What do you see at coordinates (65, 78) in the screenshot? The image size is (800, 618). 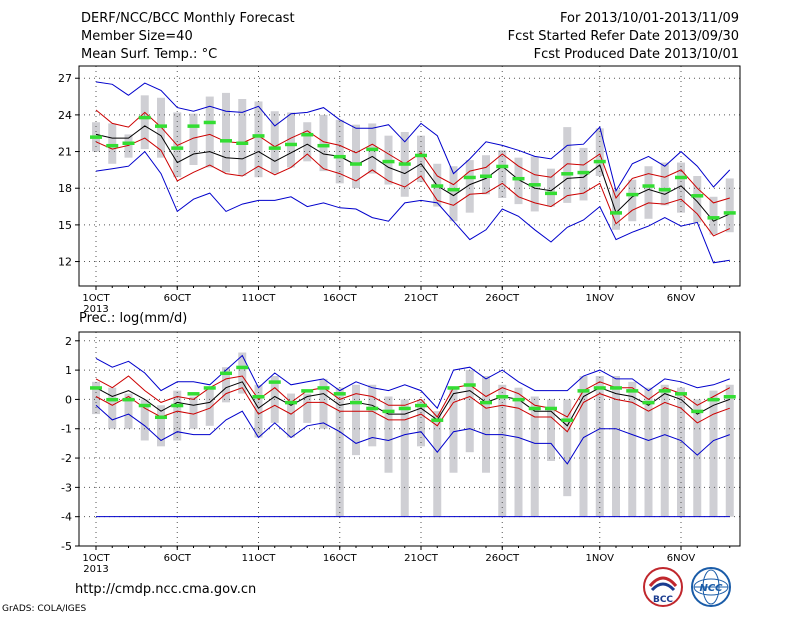 I see `temperature-ytick-label: 27` at bounding box center [65, 78].